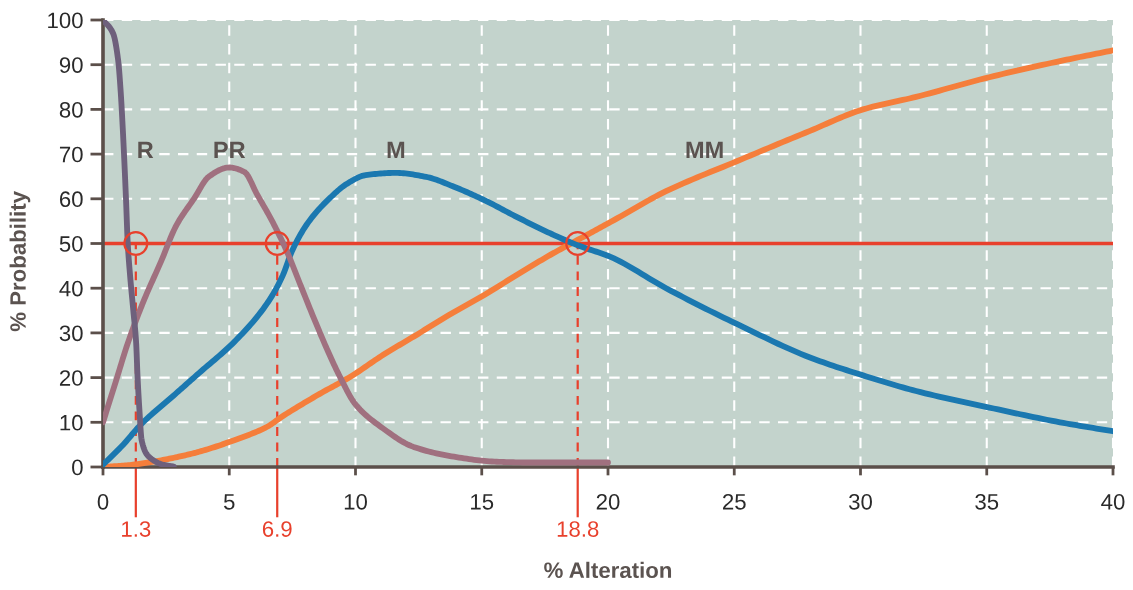  What do you see at coordinates (71, 109) in the screenshot?
I see `y-tick-label: 80` at bounding box center [71, 109].